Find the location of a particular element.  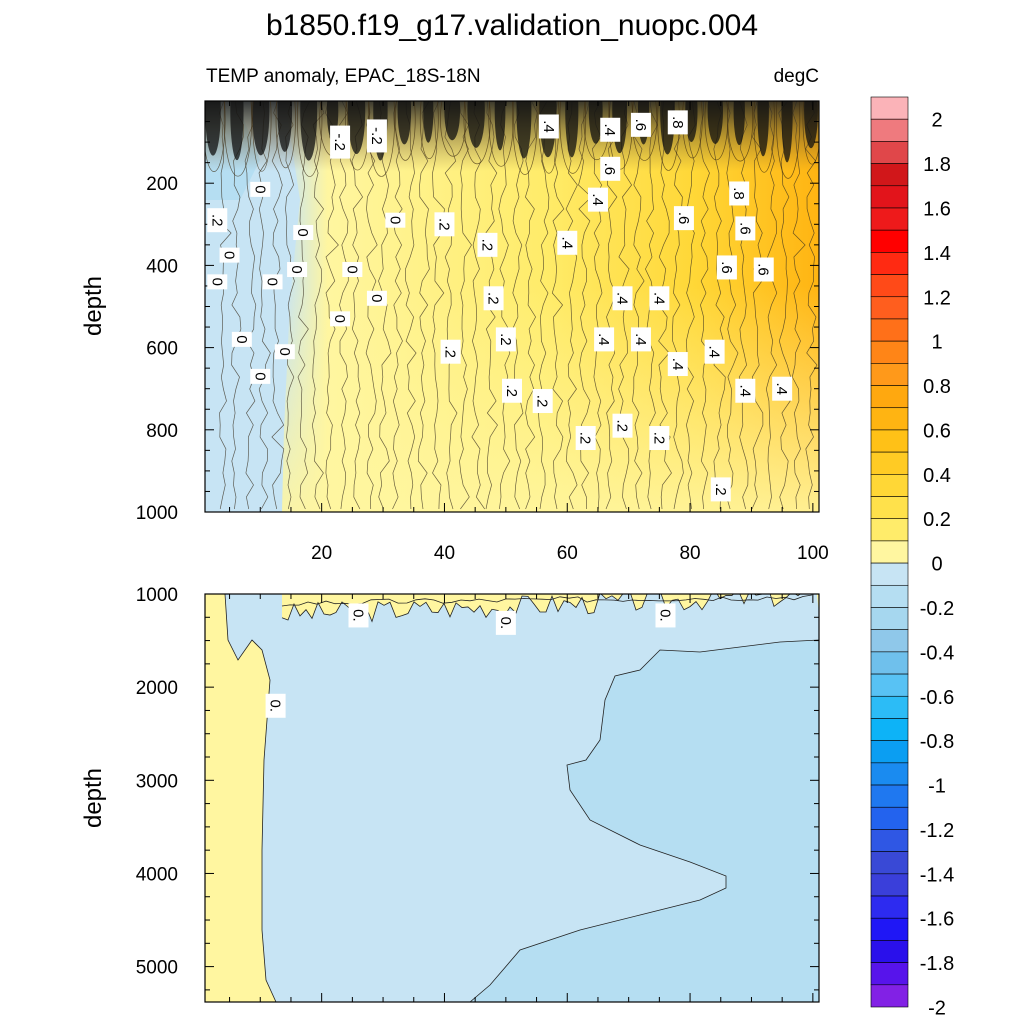

colorbar-label: 1.6 is located at coordinates (937, 209).